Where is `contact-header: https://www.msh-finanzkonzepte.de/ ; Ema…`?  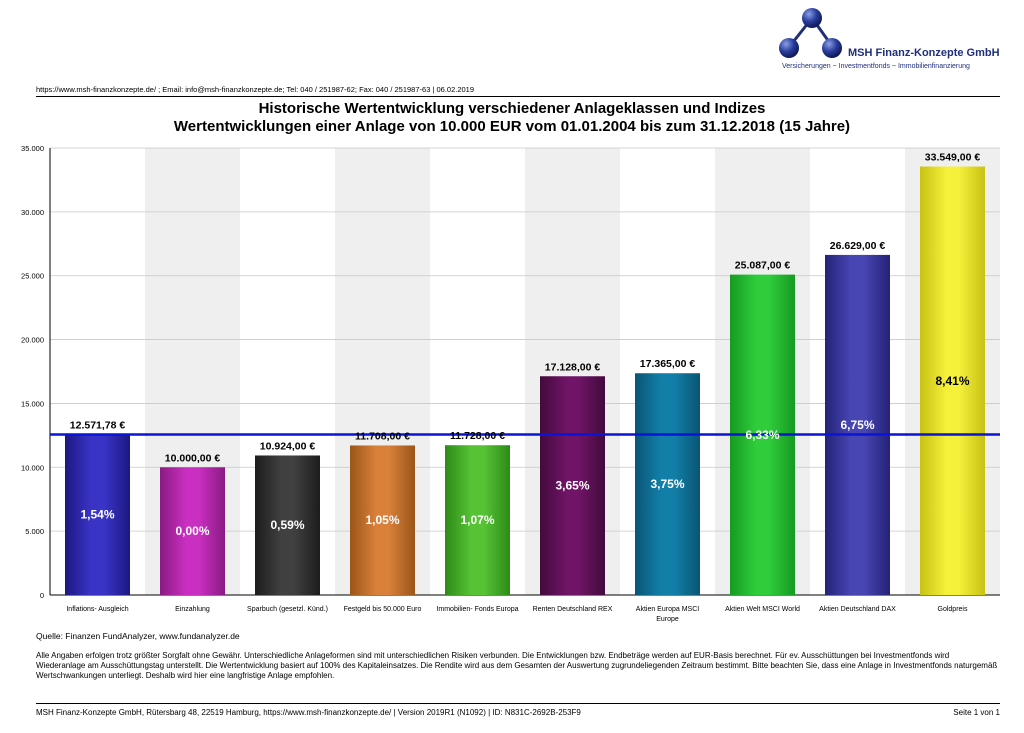
contact-header: https://www.msh-finanzkonzepte.de/ ; Ema… is located at coordinates (255, 89).